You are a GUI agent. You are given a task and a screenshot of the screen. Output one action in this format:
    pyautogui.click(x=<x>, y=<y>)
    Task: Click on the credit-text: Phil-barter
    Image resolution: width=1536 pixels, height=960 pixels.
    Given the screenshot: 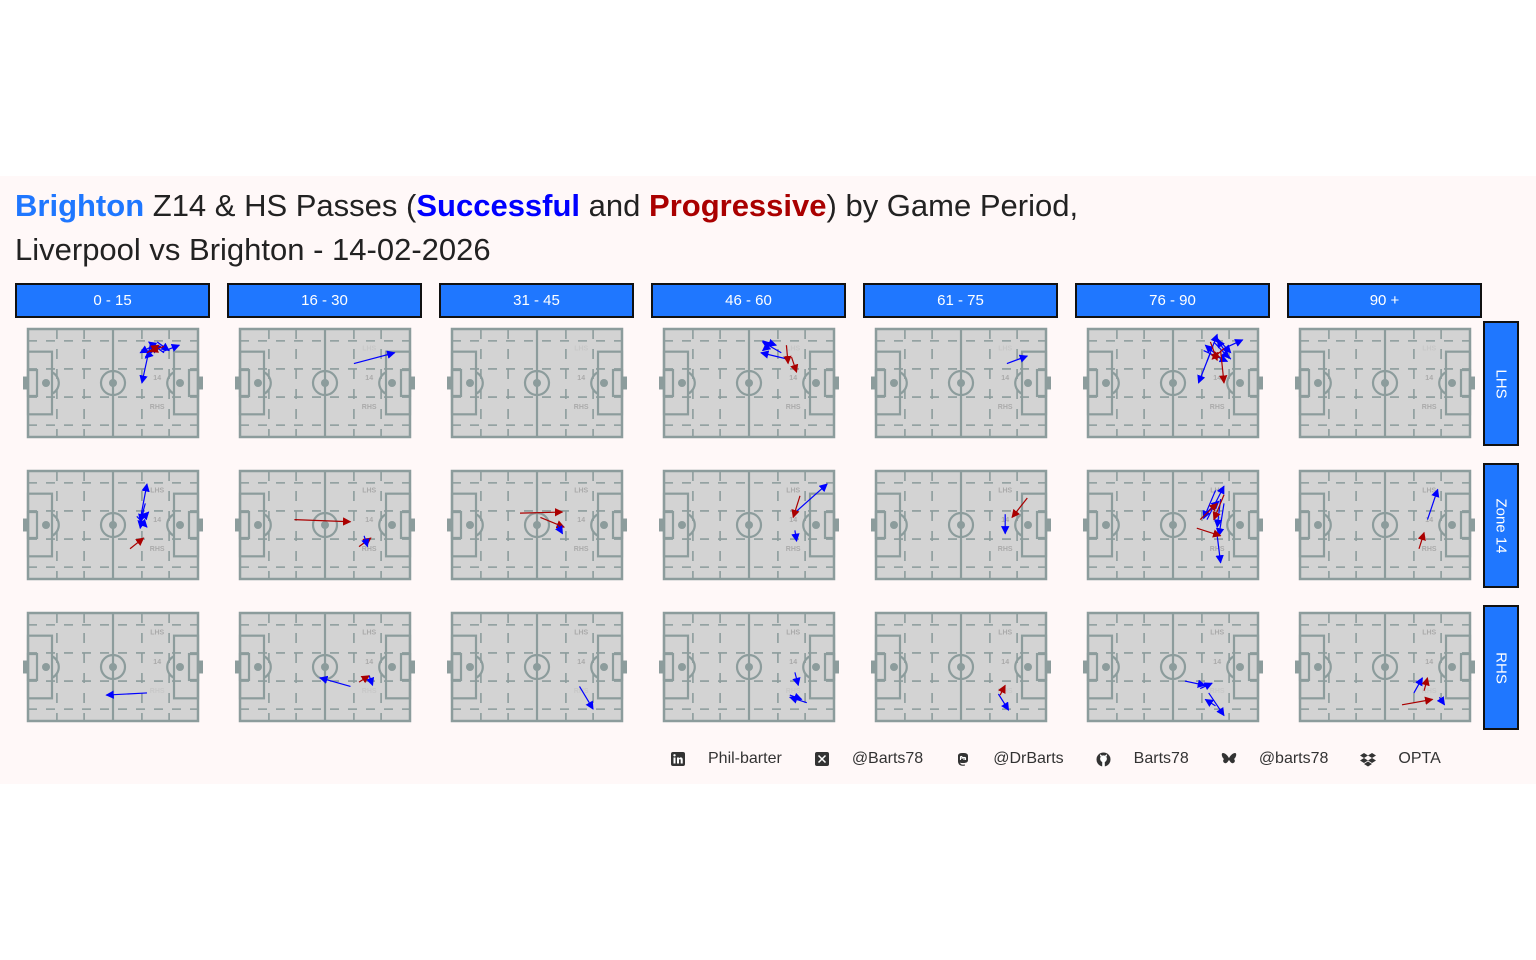 What is the action you would take?
    pyautogui.click(x=745, y=758)
    